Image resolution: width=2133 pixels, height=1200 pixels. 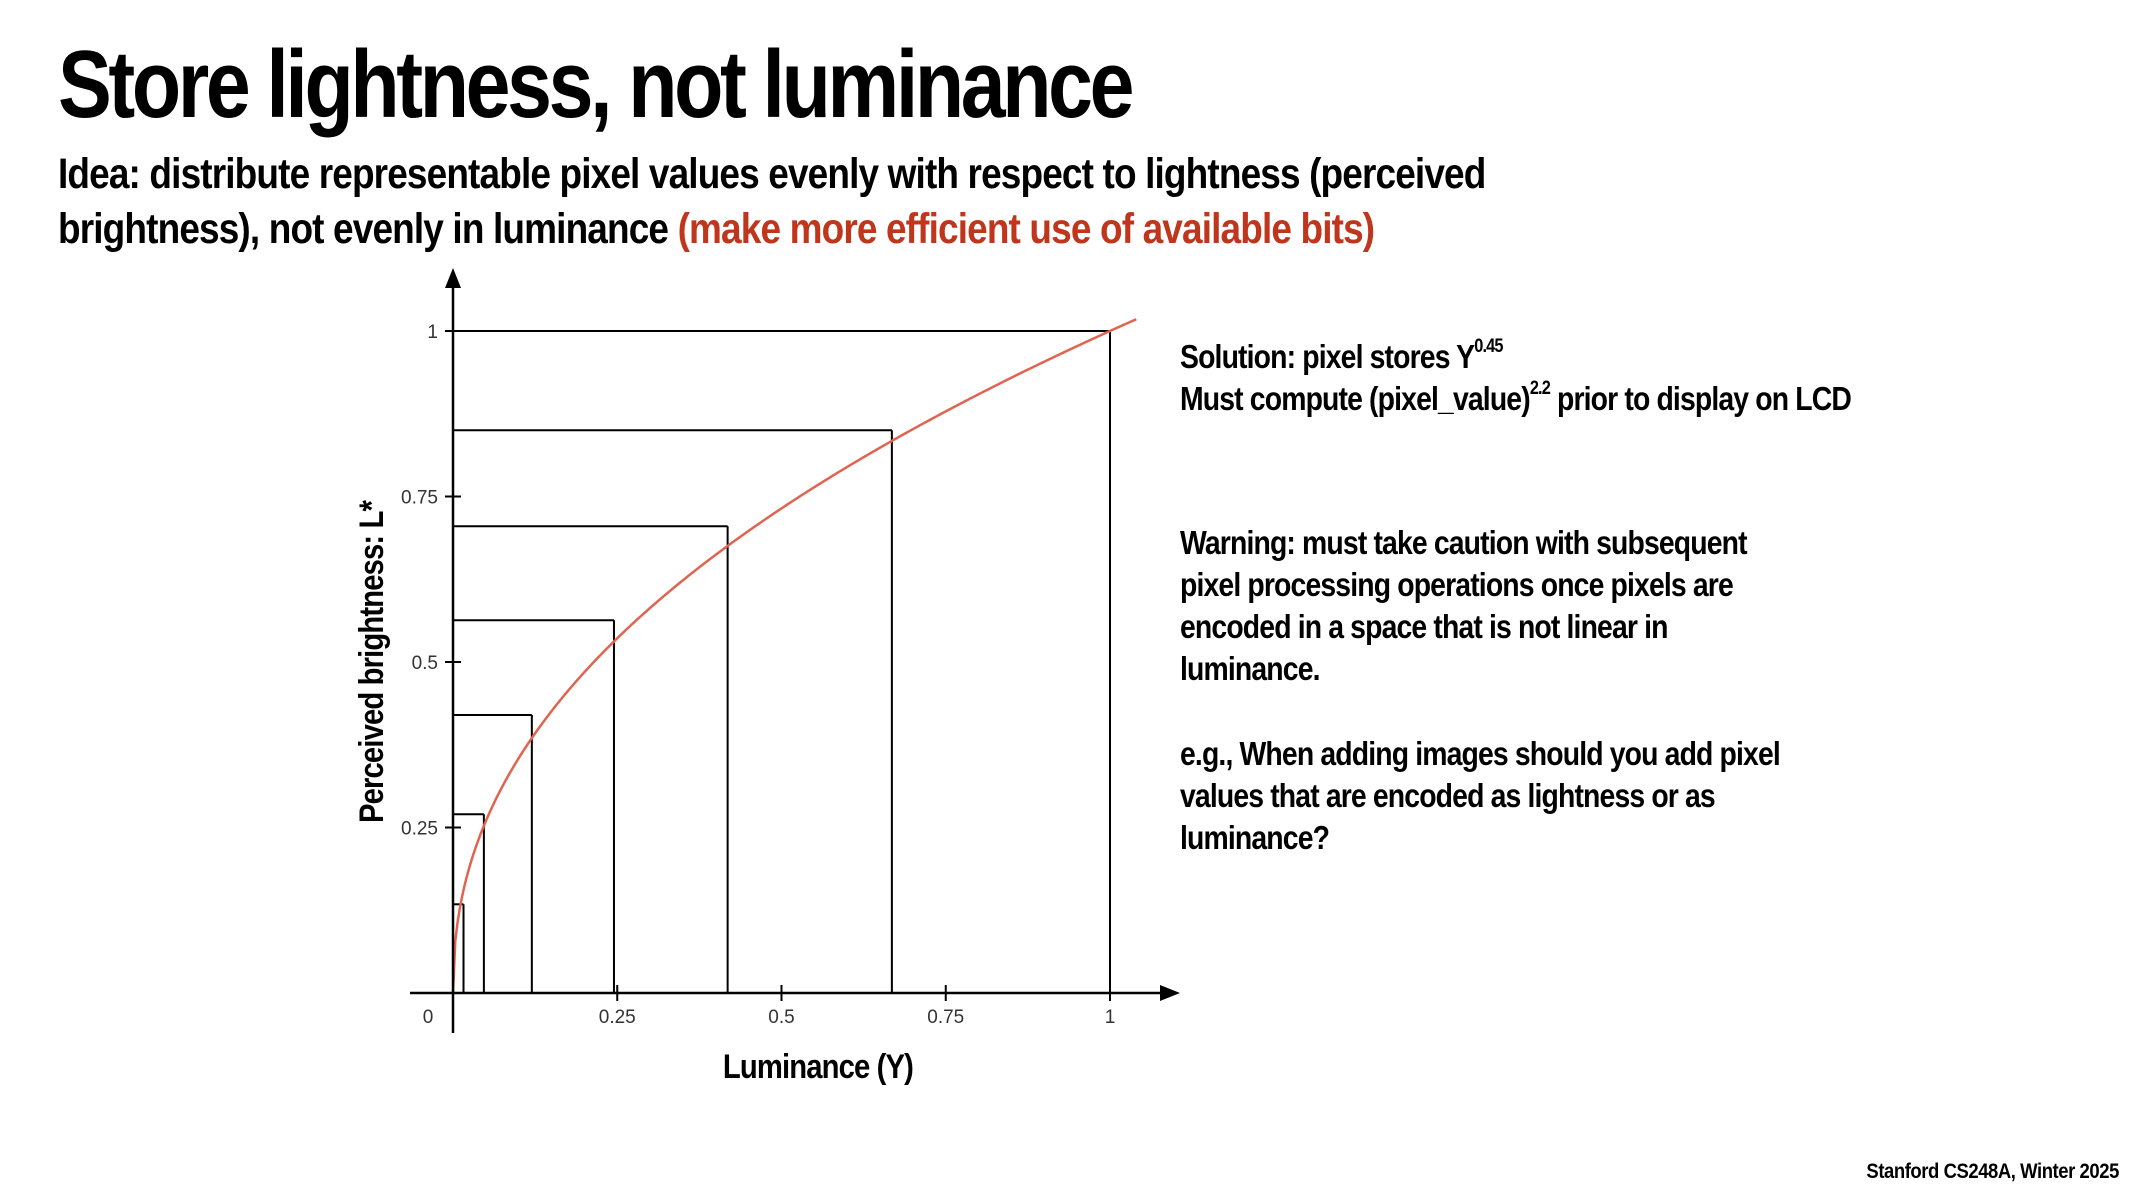 What do you see at coordinates (1424, 626) in the screenshot?
I see `warning-line: encoded in a space that is not linear in` at bounding box center [1424, 626].